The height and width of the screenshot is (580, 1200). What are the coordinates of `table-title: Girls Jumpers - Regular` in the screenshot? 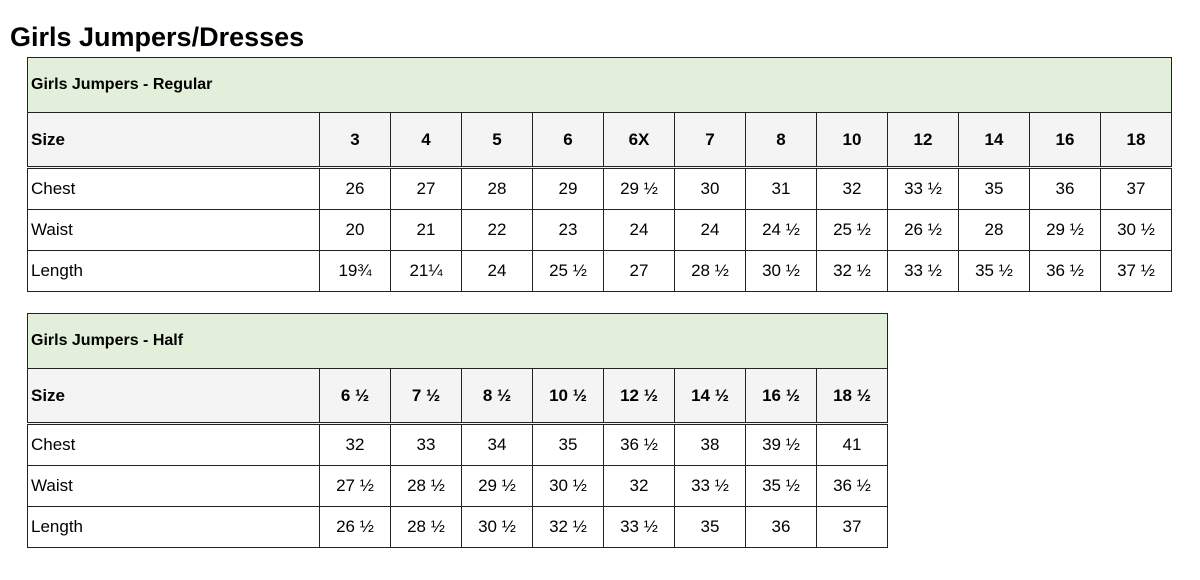 It's located at (599, 85).